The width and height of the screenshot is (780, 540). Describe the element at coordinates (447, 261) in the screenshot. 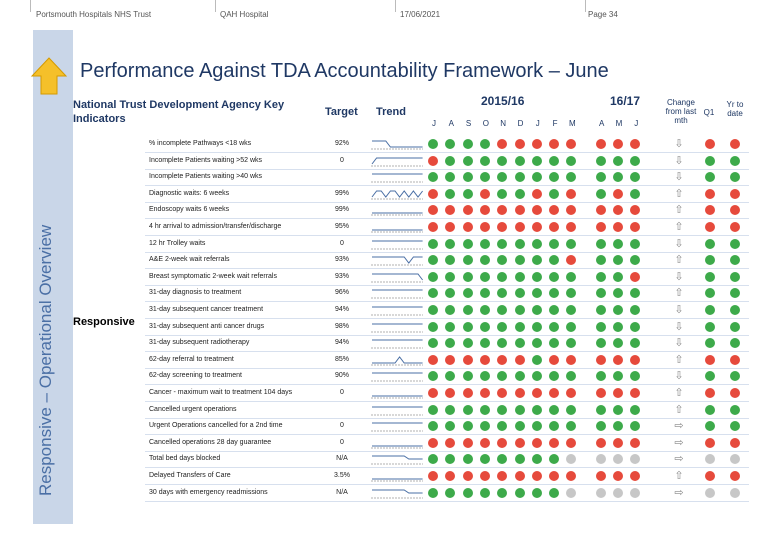

I see `table-row: A&E 2-week wait referrals 93% ⇧` at that location.